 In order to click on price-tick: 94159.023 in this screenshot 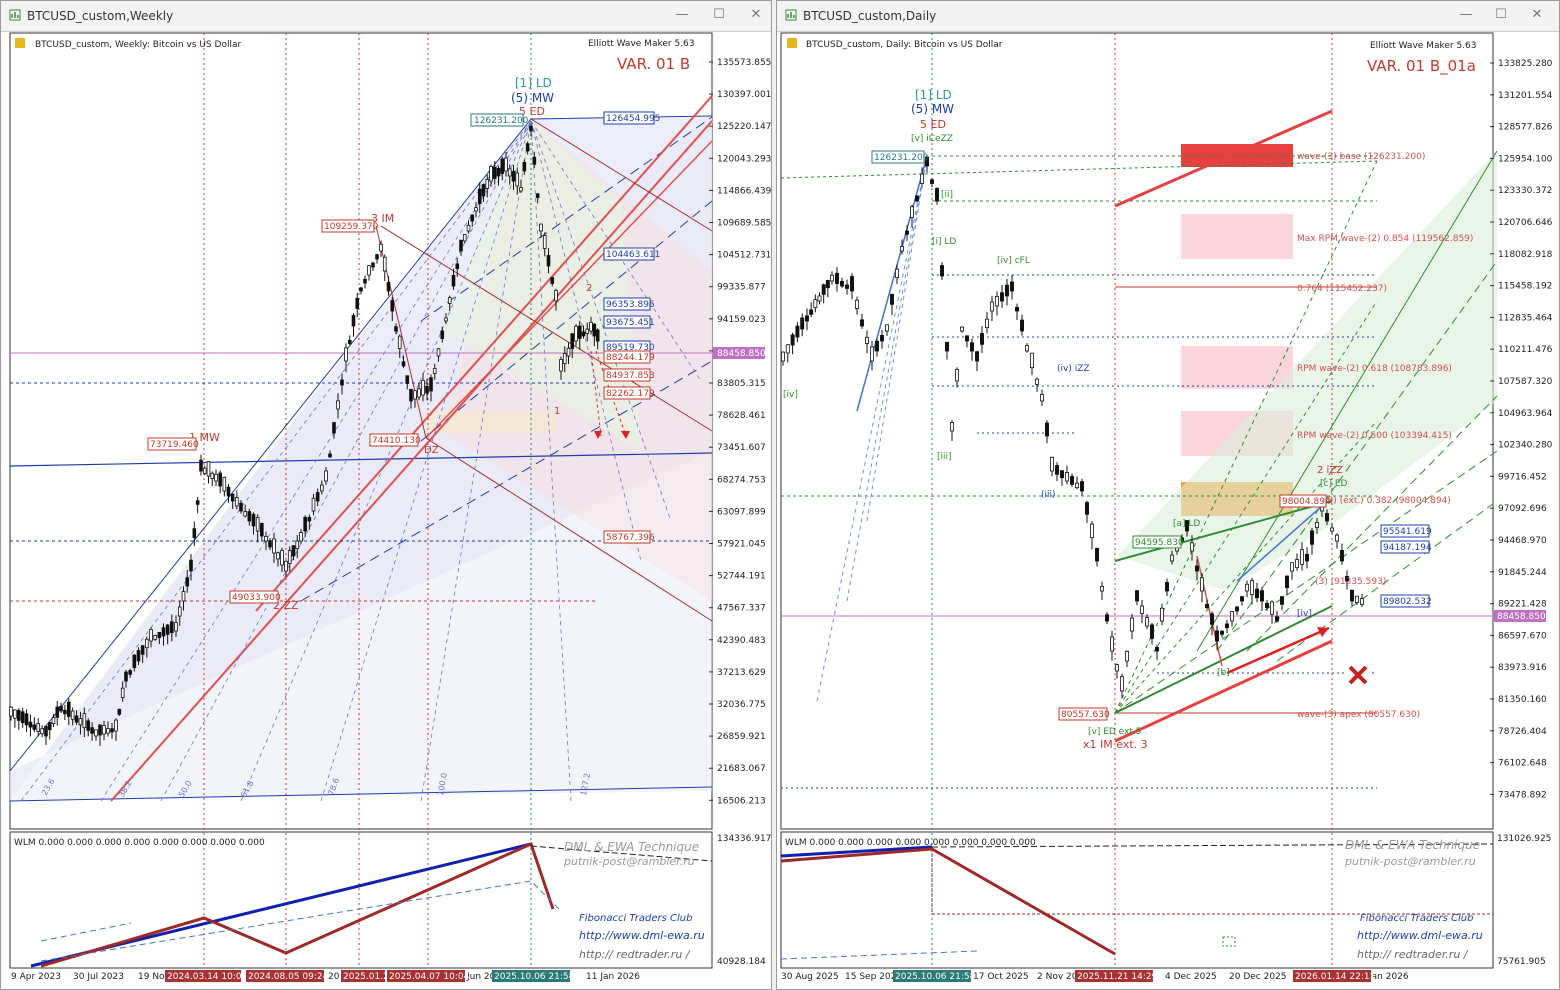, I will do `click(741, 320)`.